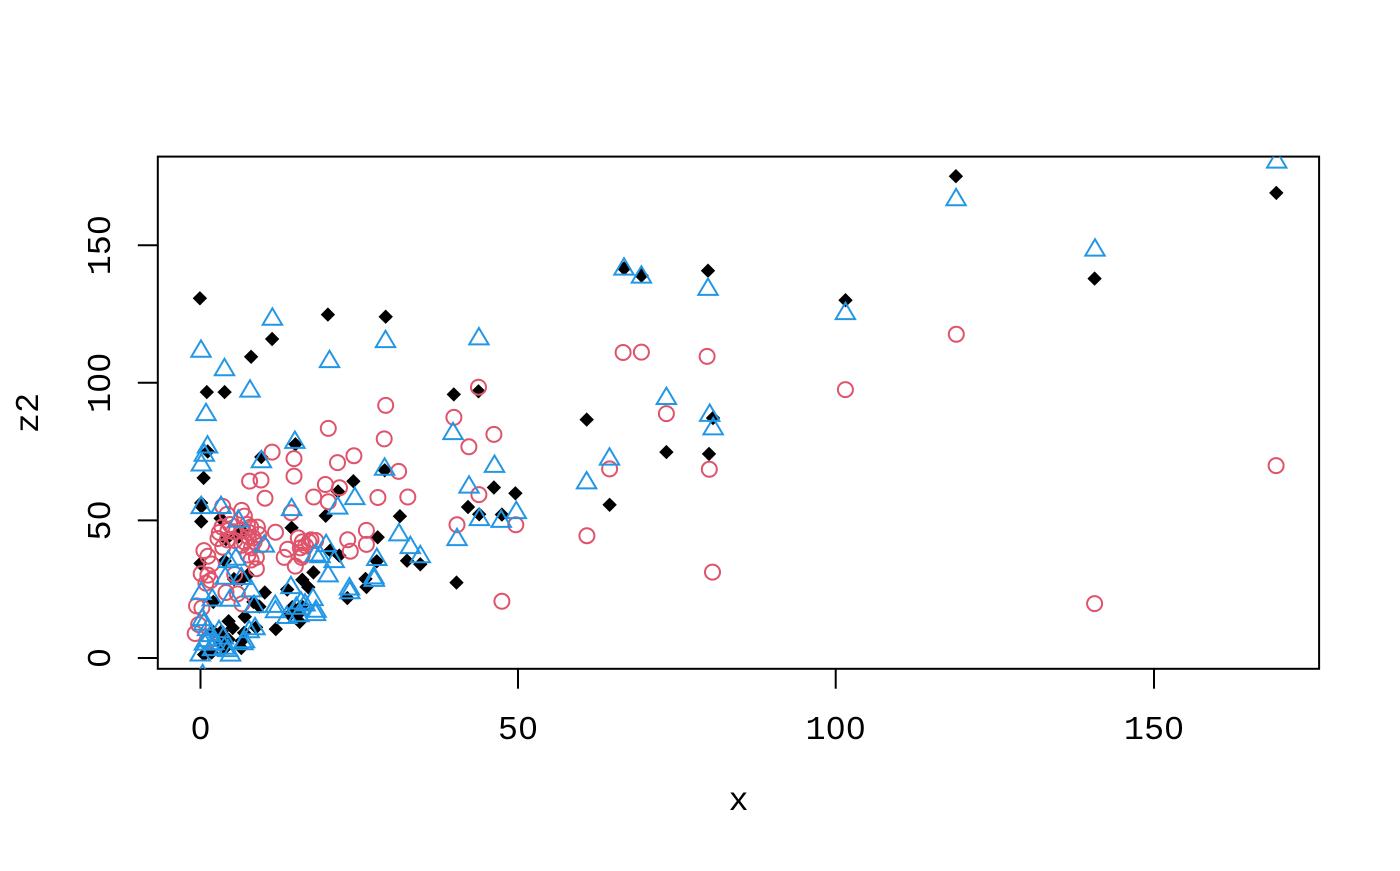  I want to click on svg-text: z2, so click(30, 413).